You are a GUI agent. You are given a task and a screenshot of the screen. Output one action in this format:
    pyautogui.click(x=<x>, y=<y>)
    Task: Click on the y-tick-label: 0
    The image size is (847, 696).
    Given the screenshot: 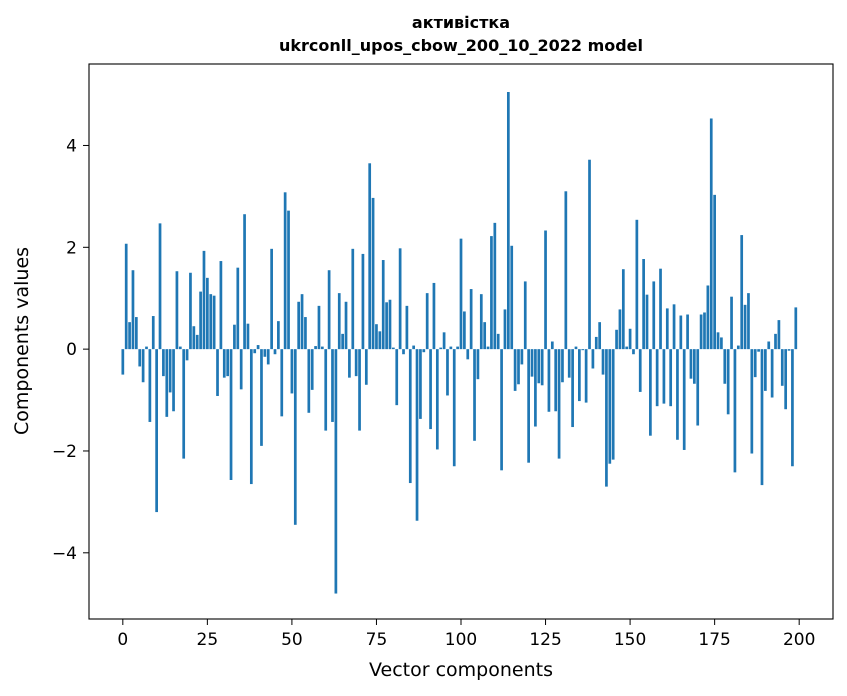 What is the action you would take?
    pyautogui.click(x=71, y=350)
    